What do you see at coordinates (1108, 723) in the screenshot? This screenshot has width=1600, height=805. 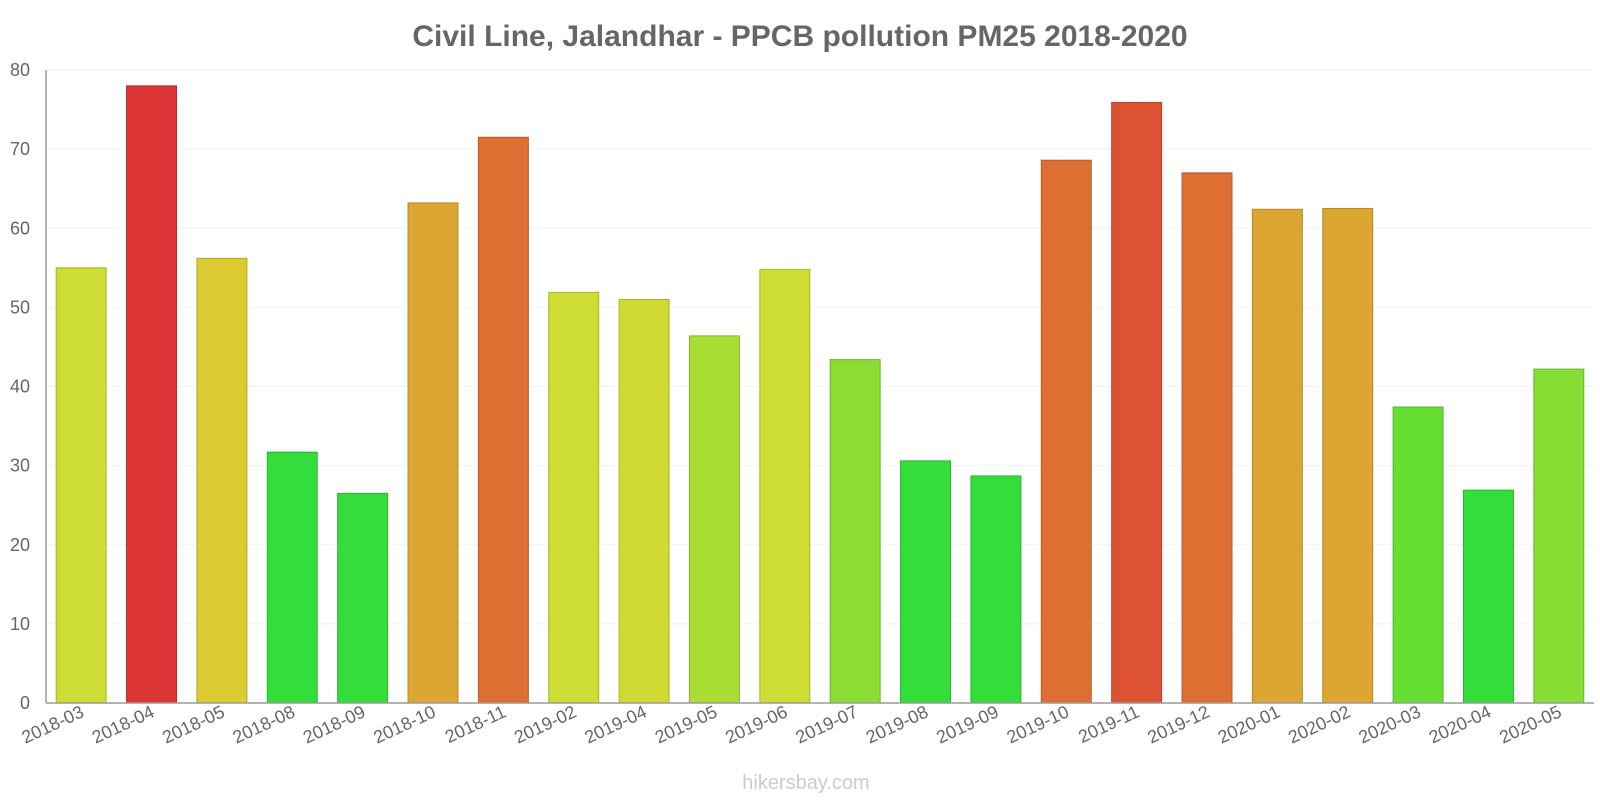 I see `x-tick-label: 2019-11` at bounding box center [1108, 723].